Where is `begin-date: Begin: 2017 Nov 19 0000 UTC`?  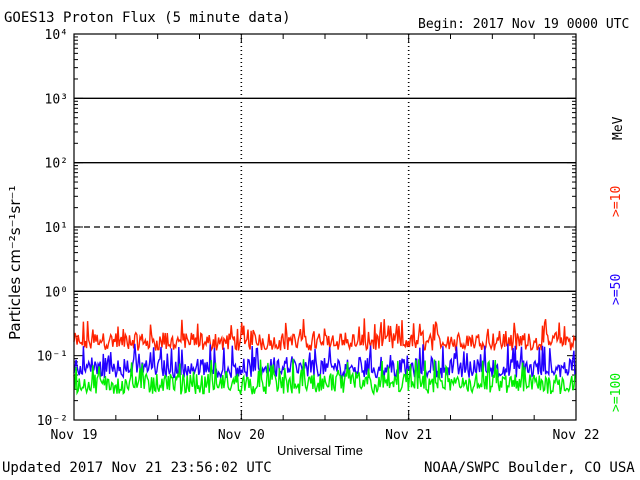
begin-date: Begin: 2017 Nov 19 0000 UTC is located at coordinates (524, 24).